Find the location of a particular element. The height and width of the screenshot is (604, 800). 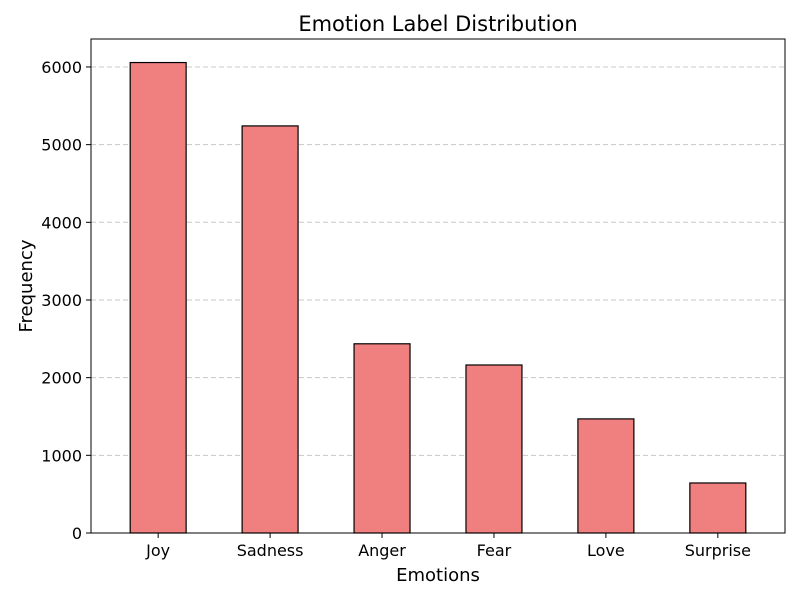

bar-love is located at coordinates (606, 476).